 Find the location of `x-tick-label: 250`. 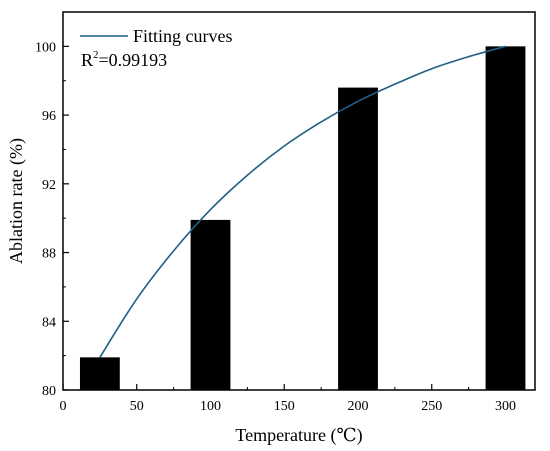

x-tick-label: 250 is located at coordinates (431, 406).